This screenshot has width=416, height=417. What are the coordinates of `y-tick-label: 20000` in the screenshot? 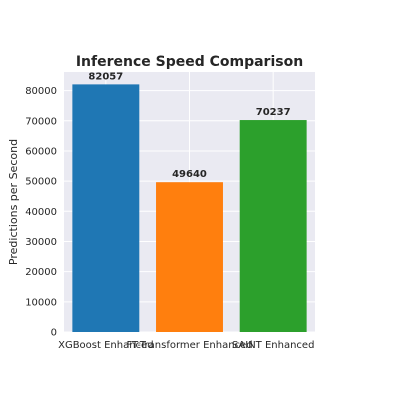 It's located at (41, 272).